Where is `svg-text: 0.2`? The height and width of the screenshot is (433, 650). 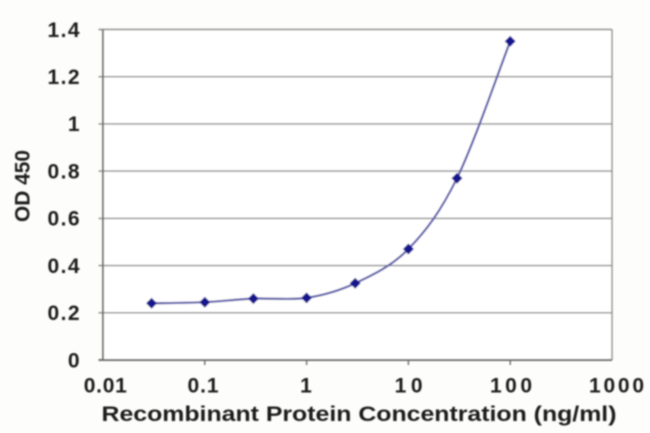
svg-text: 0.2 is located at coordinates (64, 313).